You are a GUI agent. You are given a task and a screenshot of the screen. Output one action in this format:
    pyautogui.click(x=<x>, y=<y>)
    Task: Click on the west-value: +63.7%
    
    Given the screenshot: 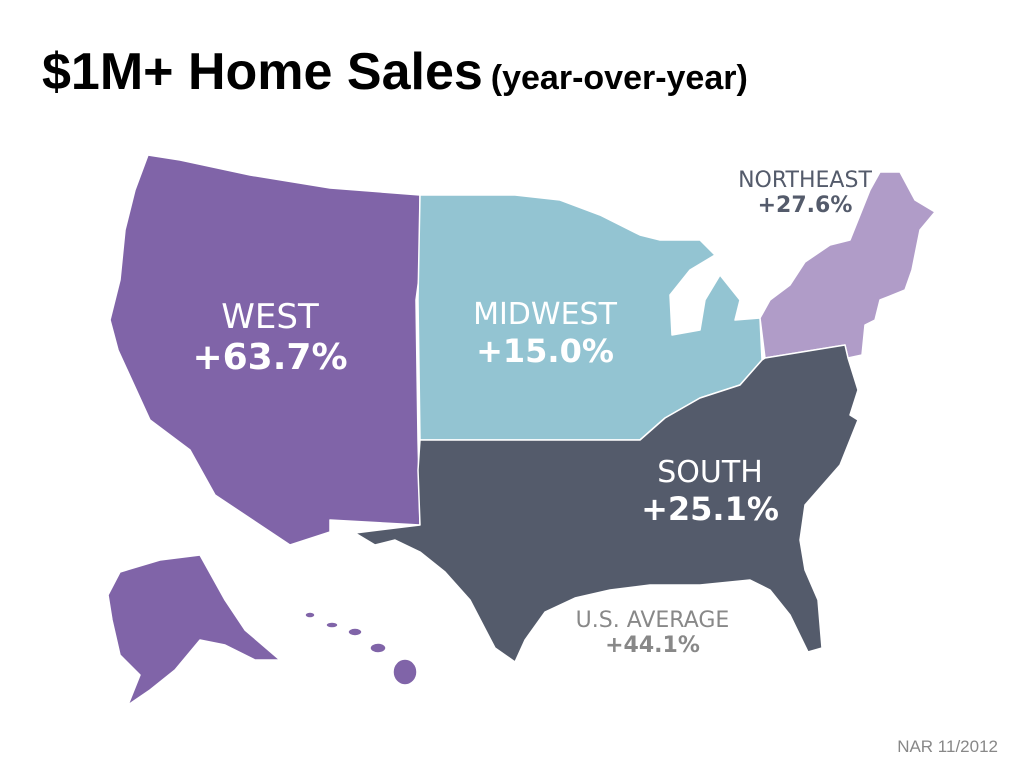 What is the action you would take?
    pyautogui.click(x=270, y=357)
    